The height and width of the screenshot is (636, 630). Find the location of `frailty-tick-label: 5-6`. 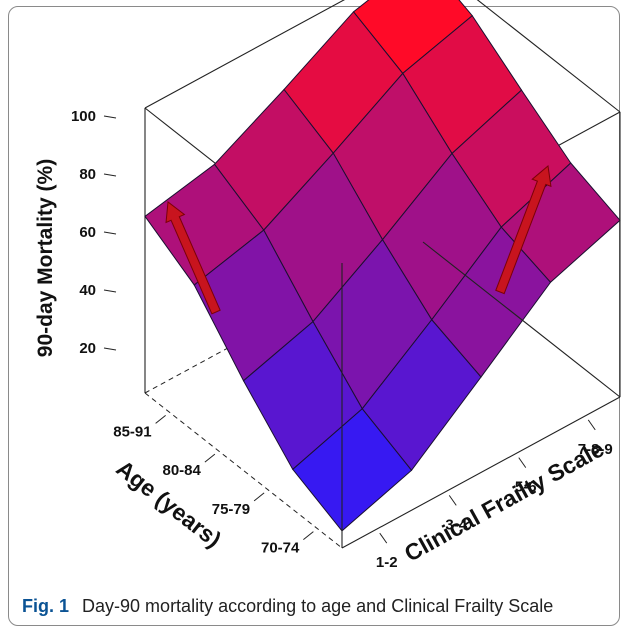

frailty-tick-label: 5-6 is located at coordinates (526, 487).